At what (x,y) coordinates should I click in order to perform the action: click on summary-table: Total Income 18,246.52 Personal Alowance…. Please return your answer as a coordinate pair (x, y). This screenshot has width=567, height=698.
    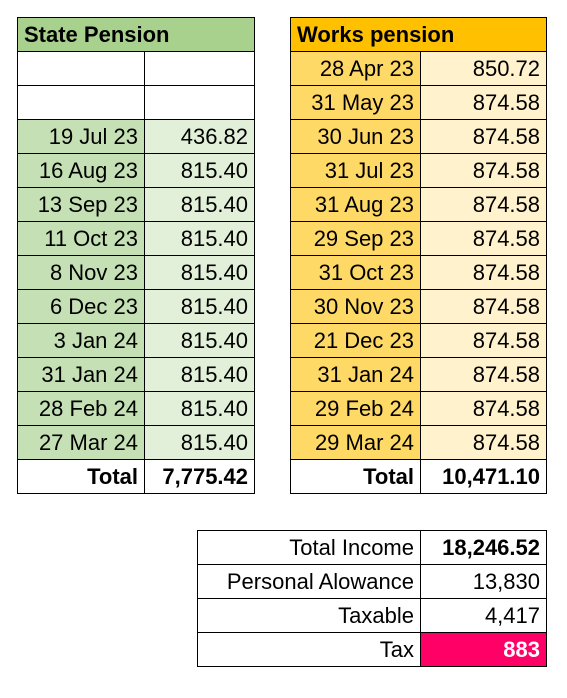
    Looking at the image, I should click on (372, 598).